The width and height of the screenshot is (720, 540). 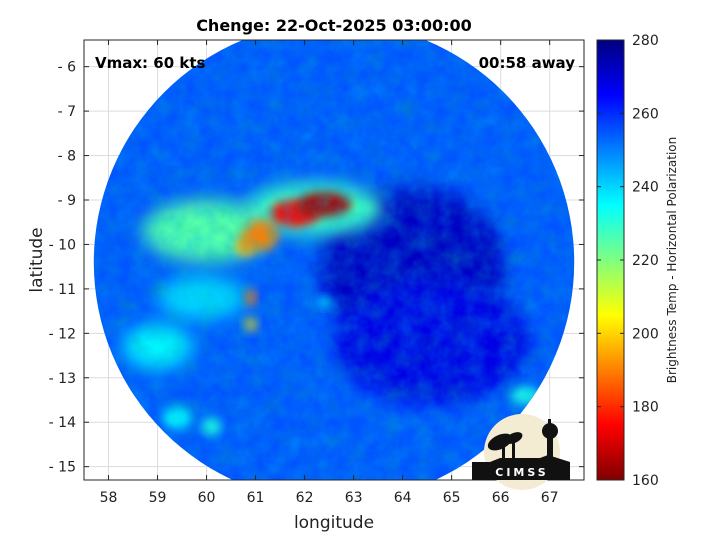 What do you see at coordinates (645, 114) in the screenshot?
I see `colorbar-tick-label: 260` at bounding box center [645, 114].